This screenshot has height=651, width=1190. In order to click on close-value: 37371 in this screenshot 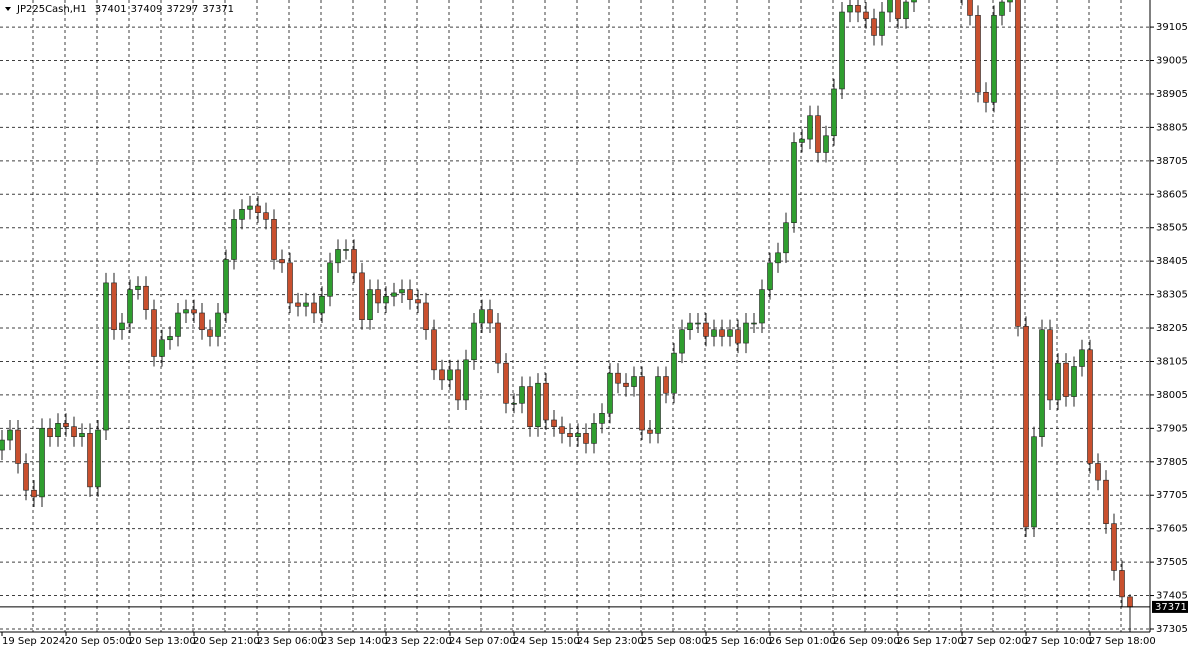, I will do `click(218, 9)`.